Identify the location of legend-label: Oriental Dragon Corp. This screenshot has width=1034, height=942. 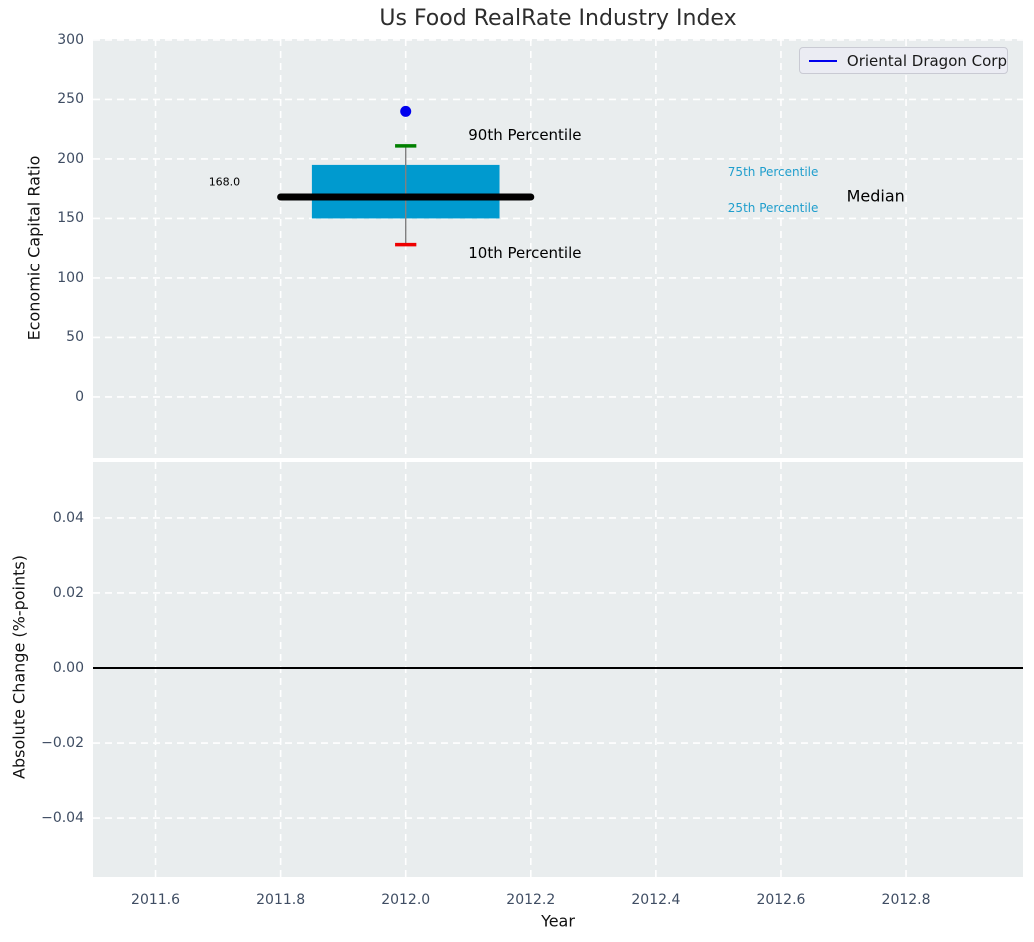
(926, 60).